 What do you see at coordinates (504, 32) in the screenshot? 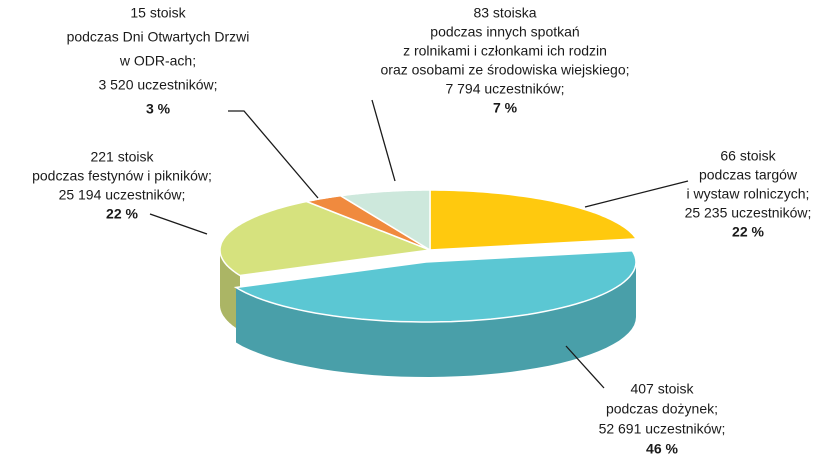
I see `slice-label: podczas innych spotkań` at bounding box center [504, 32].